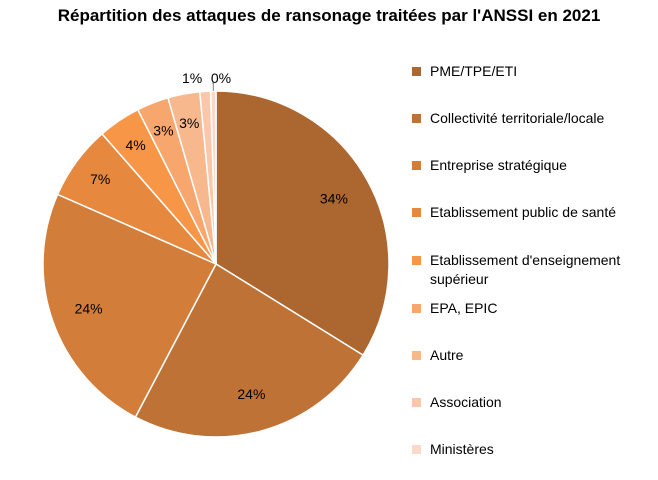 The height and width of the screenshot is (480, 658). I want to click on pie-slice-ministeres, so click(213, 177).